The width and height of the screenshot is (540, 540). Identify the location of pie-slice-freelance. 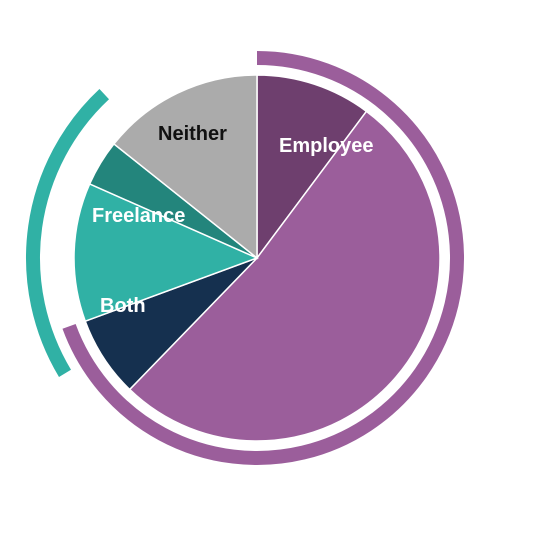
(166, 252).